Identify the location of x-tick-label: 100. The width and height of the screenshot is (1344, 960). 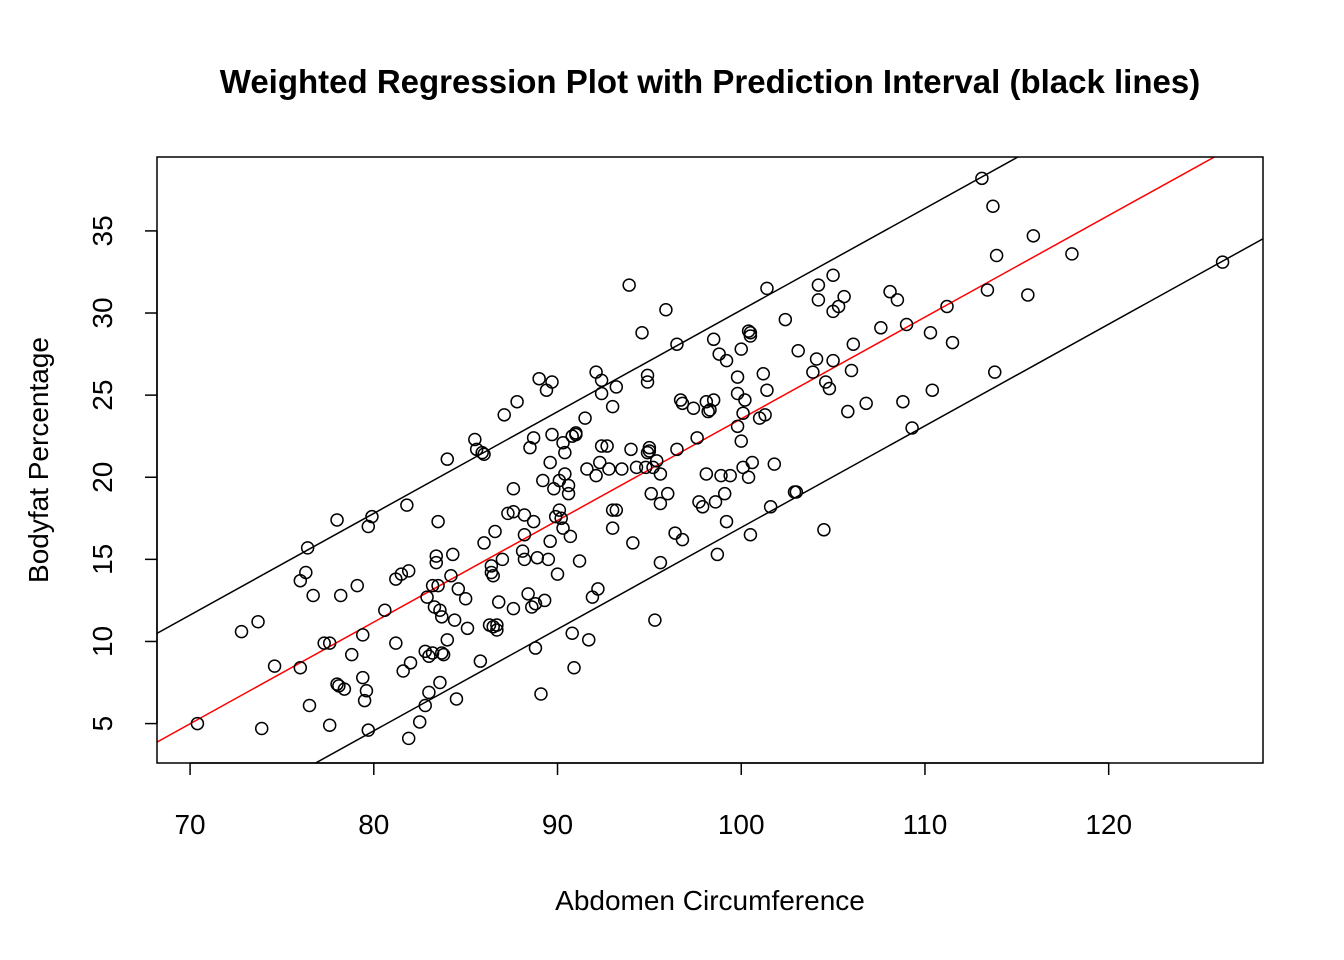
(741, 824).